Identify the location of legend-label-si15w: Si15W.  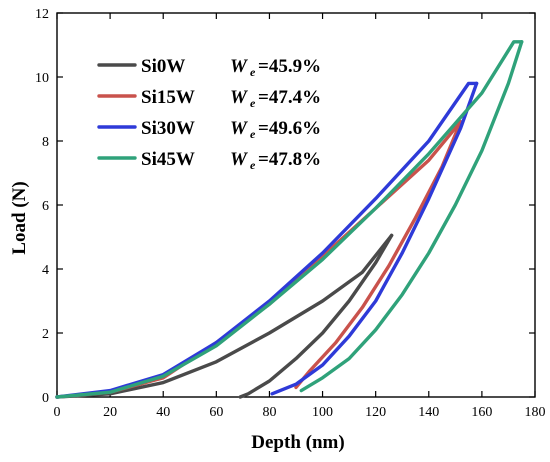
(168, 97).